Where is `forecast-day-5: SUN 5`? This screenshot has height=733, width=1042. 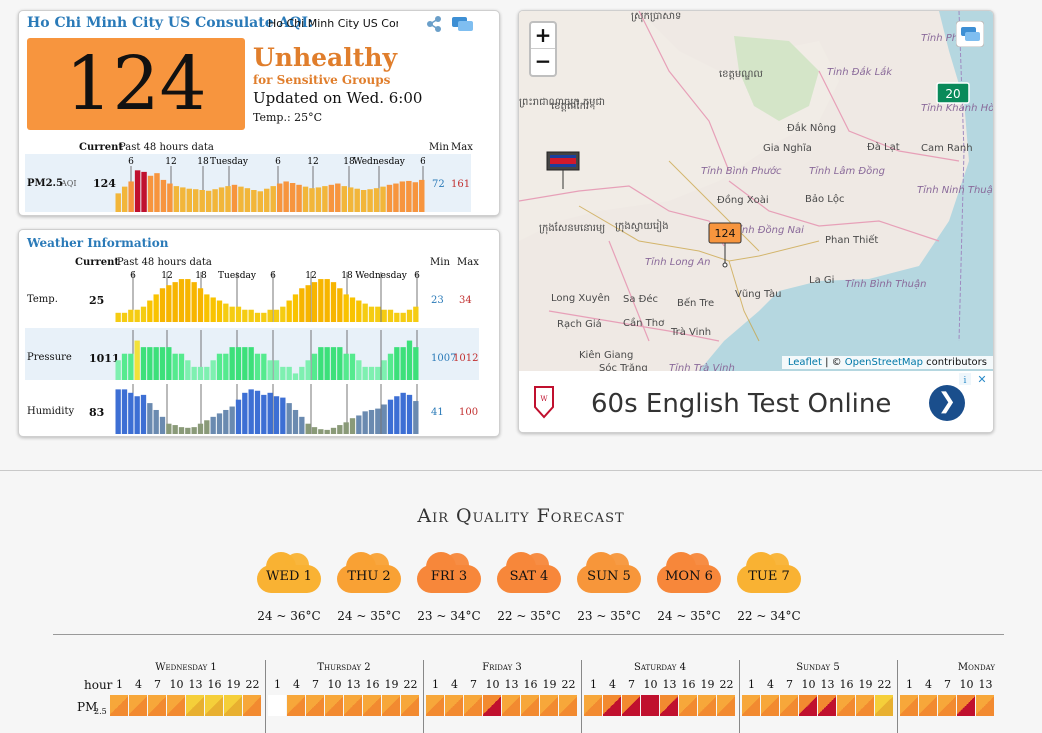
forecast-day-5: SUN 5 is located at coordinates (609, 571).